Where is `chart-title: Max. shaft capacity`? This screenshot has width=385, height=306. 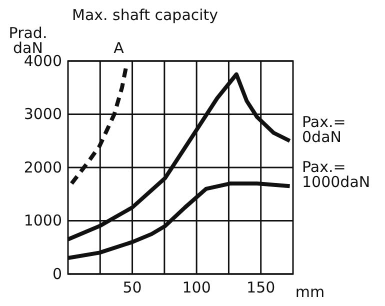 chart-title: Max. shaft capacity is located at coordinates (145, 15).